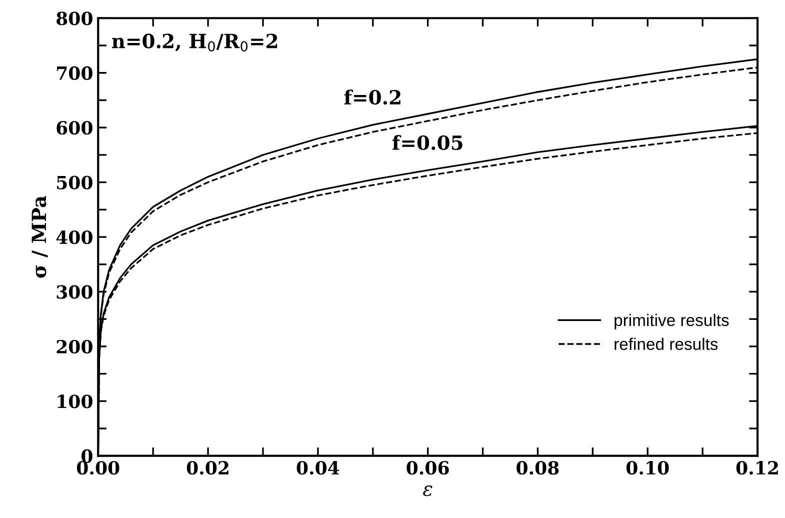 The height and width of the screenshot is (518, 785). Describe the element at coordinates (195, 43) in the screenshot. I see `annotation: n=0.2, H$_{0}$/R$_{0}$=2` at that location.